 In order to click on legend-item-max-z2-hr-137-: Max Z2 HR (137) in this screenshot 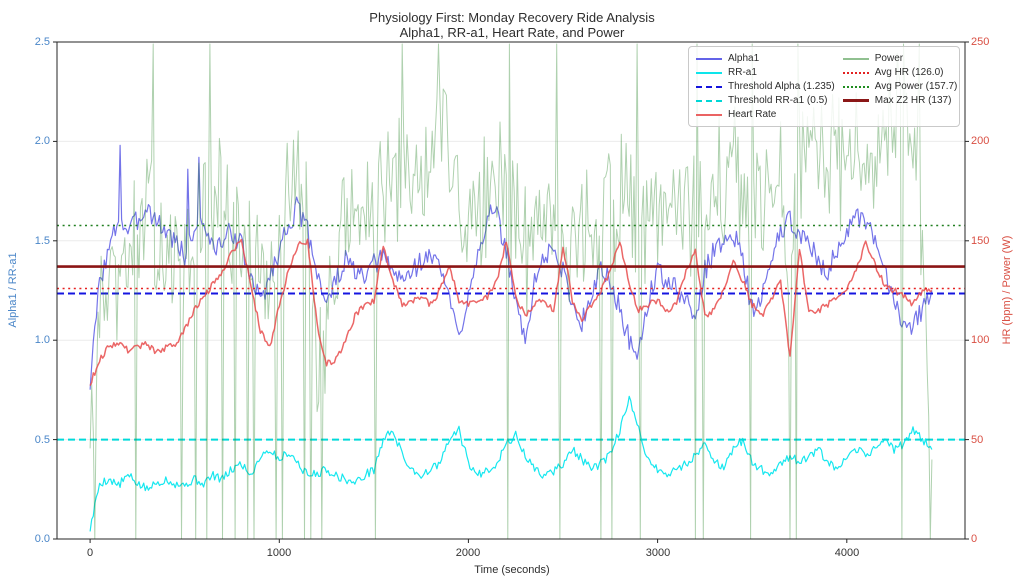, I will do `click(900, 100)`.